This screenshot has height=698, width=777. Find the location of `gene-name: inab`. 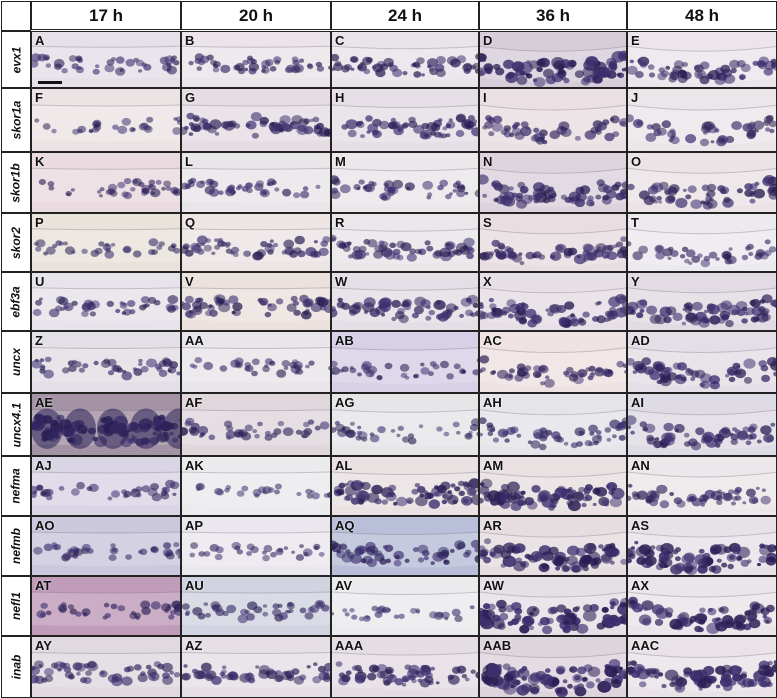

gene-name: inab is located at coordinates (15, 667).